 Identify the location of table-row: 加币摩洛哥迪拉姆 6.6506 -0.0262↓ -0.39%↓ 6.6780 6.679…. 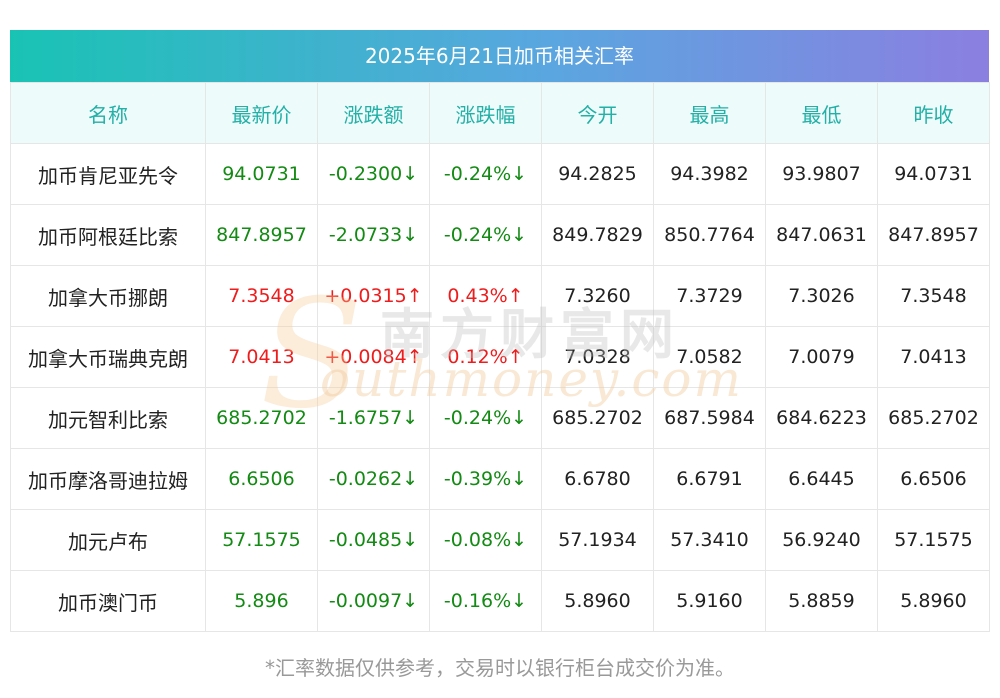
(500, 479).